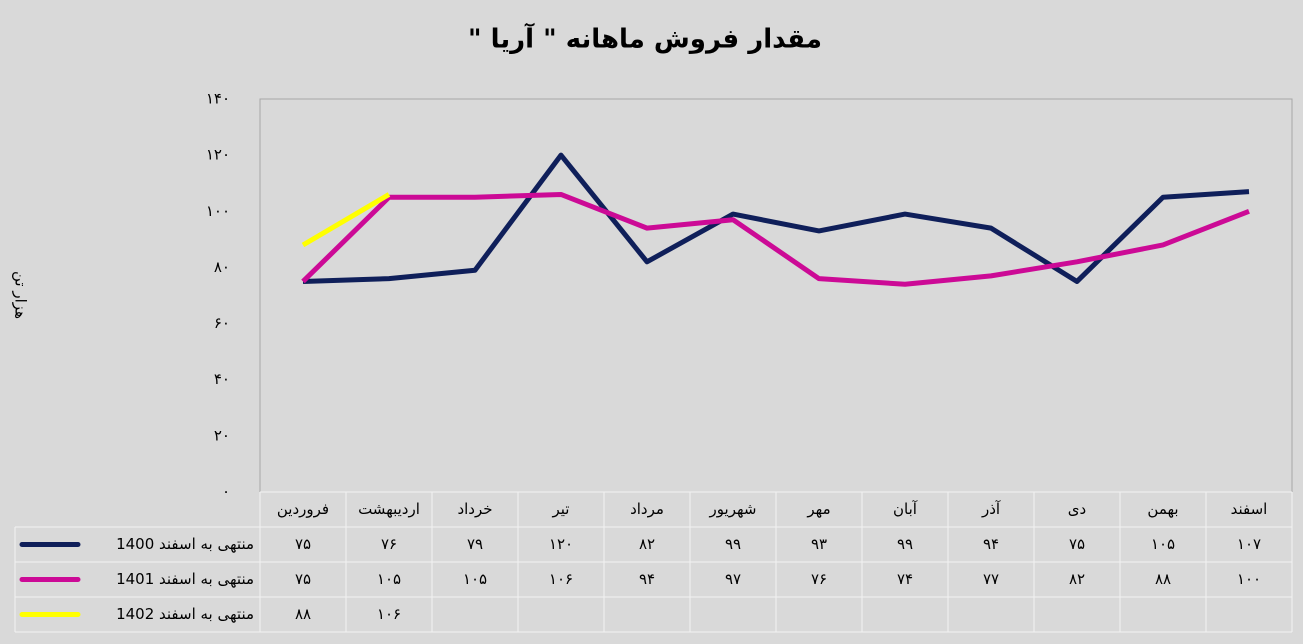 This screenshot has height=644, width=1303. What do you see at coordinates (561, 509) in the screenshot?
I see `x-tick-label: تیر` at bounding box center [561, 509].